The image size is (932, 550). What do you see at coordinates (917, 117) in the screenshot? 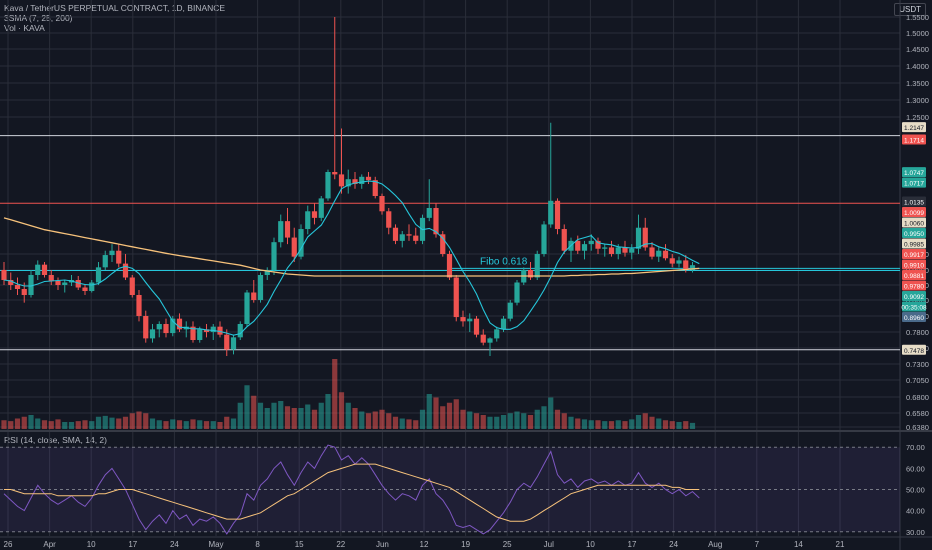
I see `price-tick-label: 1.2500` at bounding box center [917, 117].